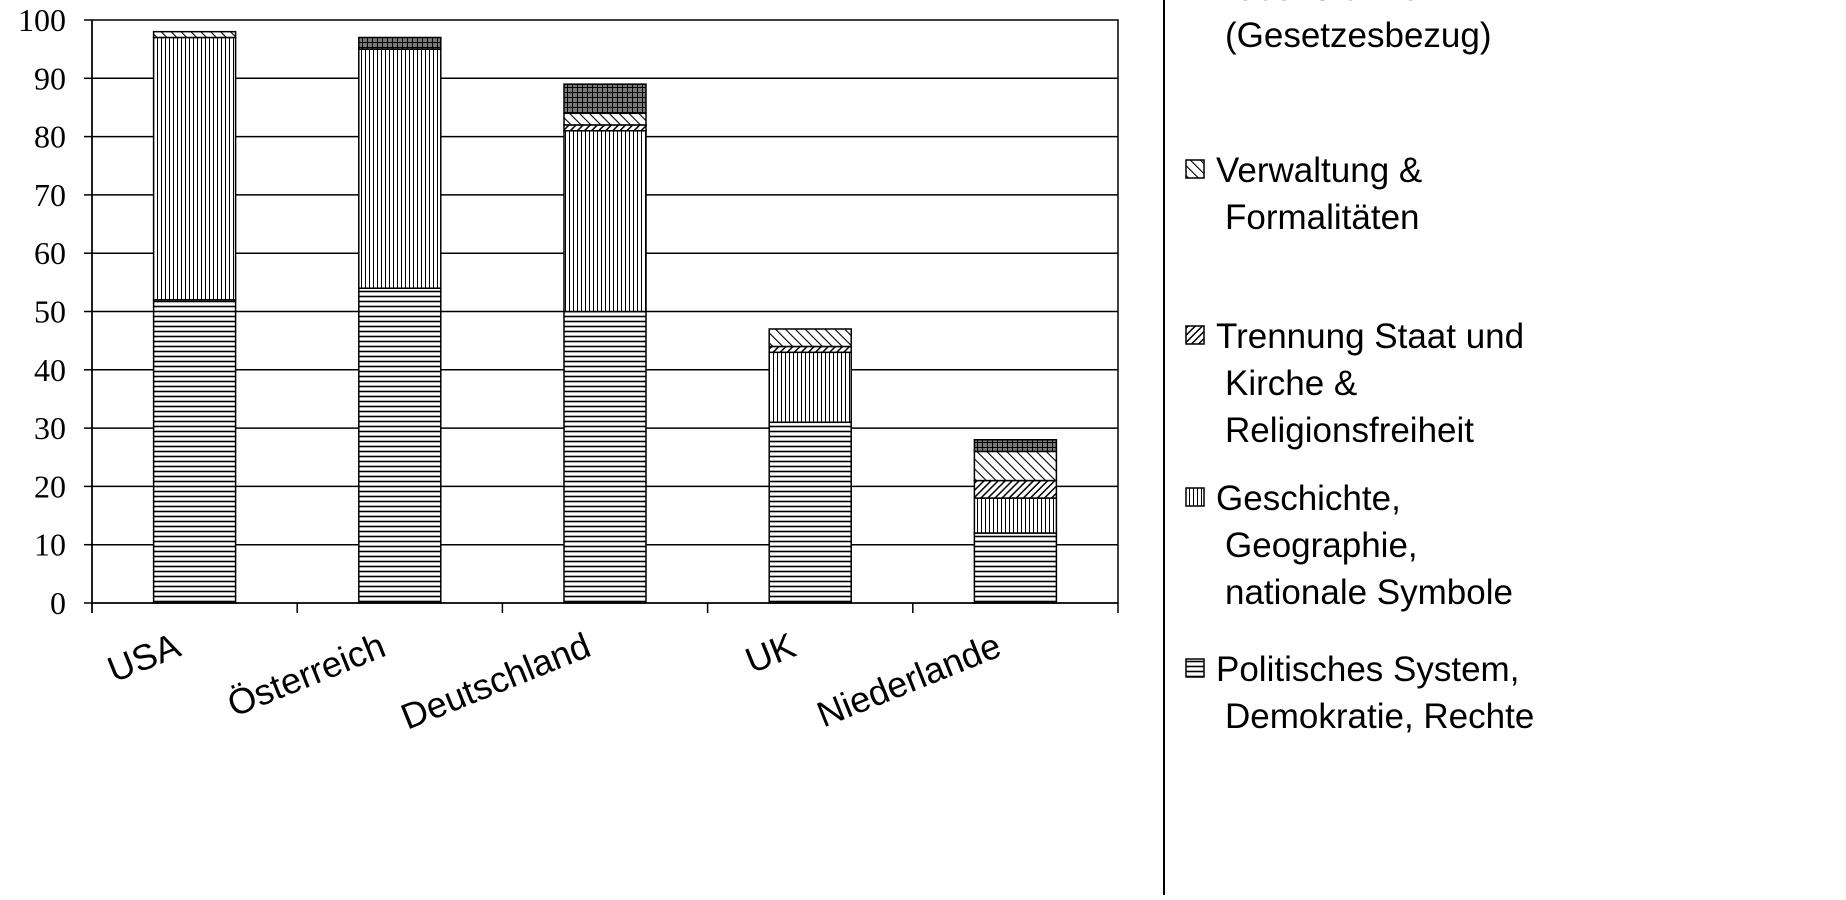 This screenshot has width=1846, height=900. What do you see at coordinates (50, 195) in the screenshot?
I see `y-tick-label: 70` at bounding box center [50, 195].